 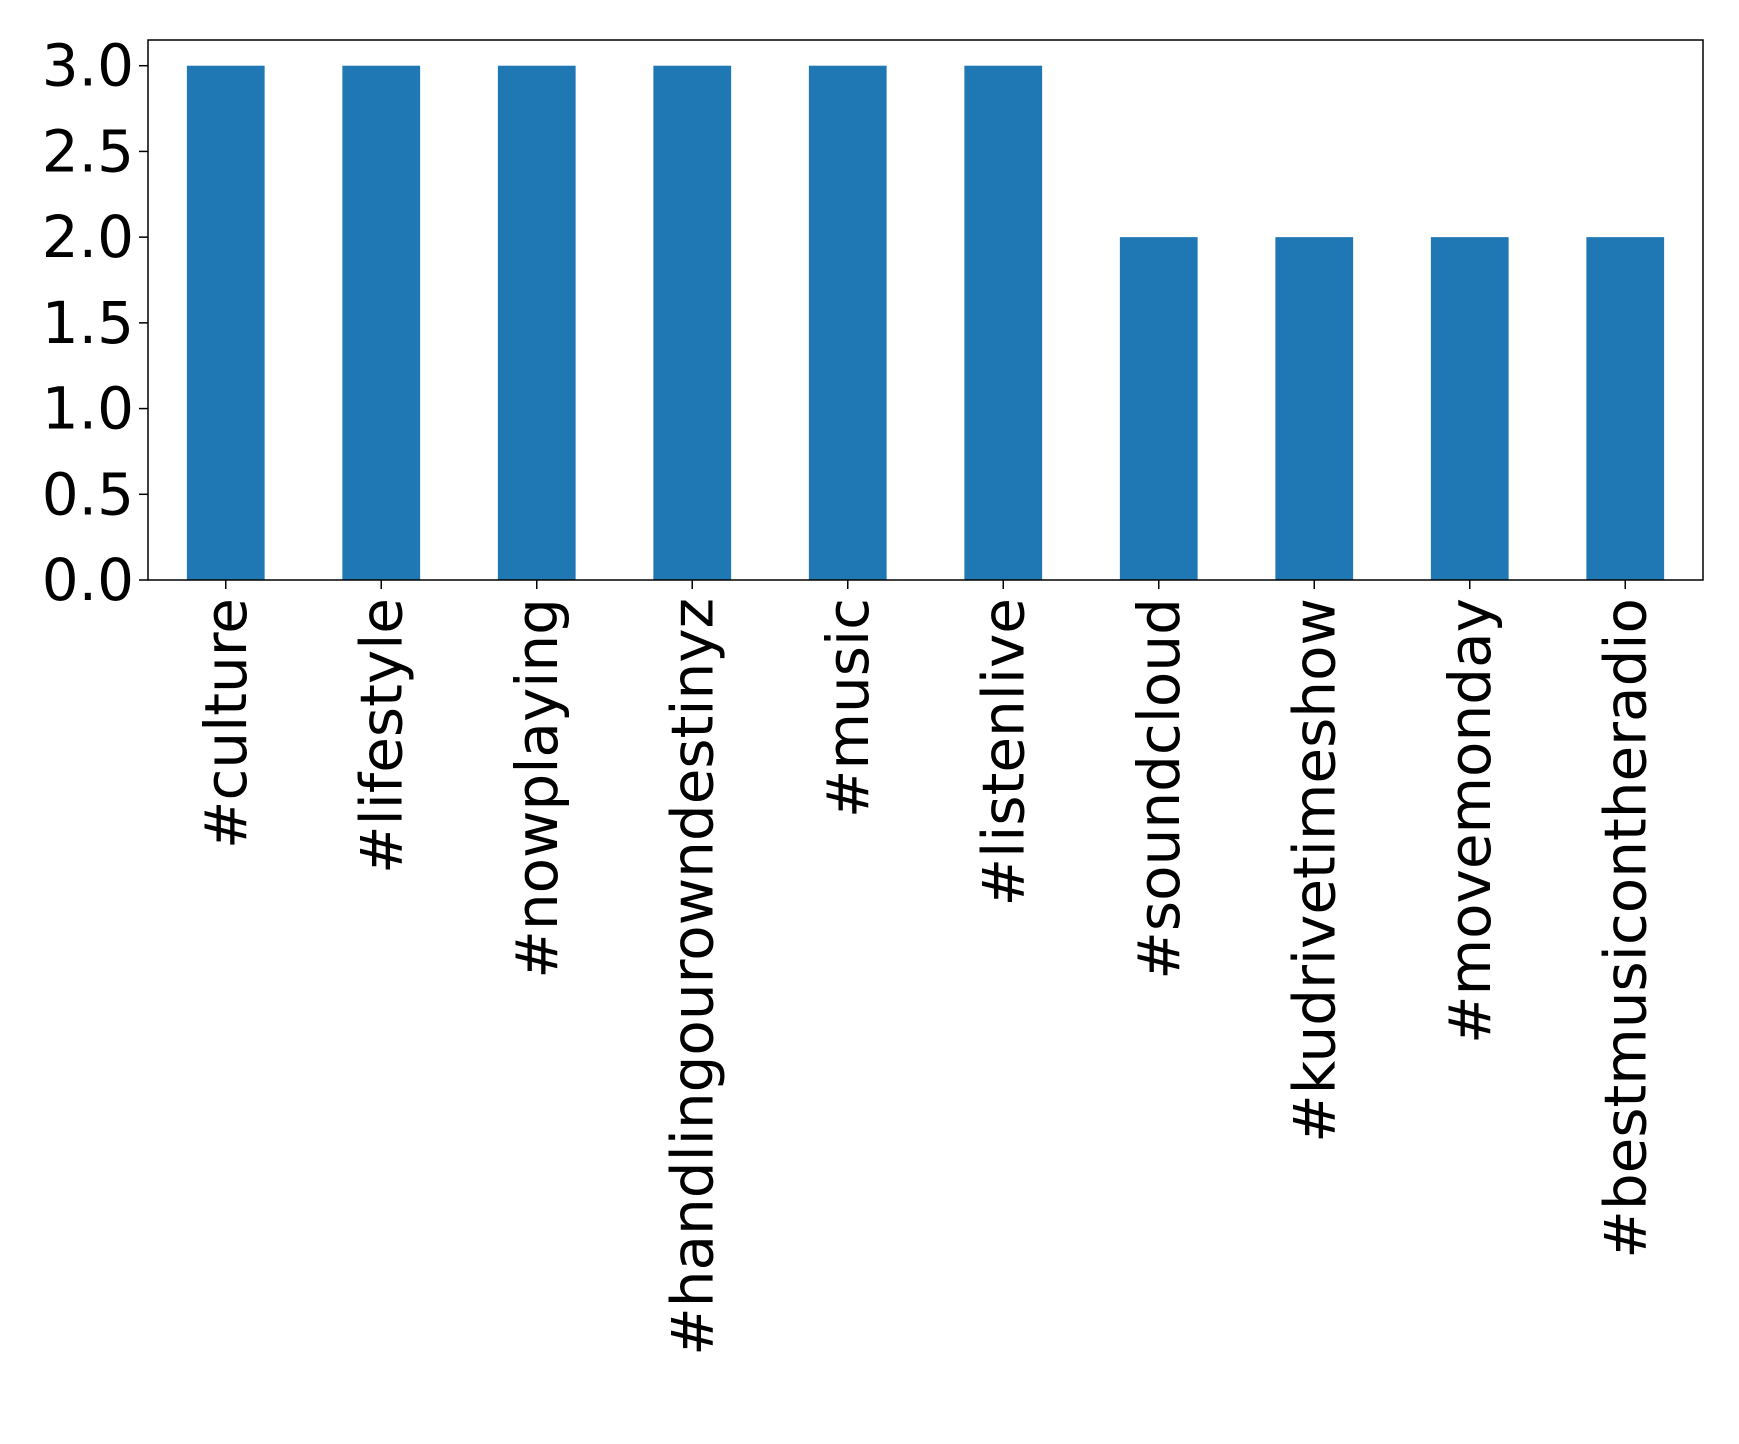 What do you see at coordinates (381, 736) in the screenshot?
I see `x-tick-label-lifestyle: #lifestyle` at bounding box center [381, 736].